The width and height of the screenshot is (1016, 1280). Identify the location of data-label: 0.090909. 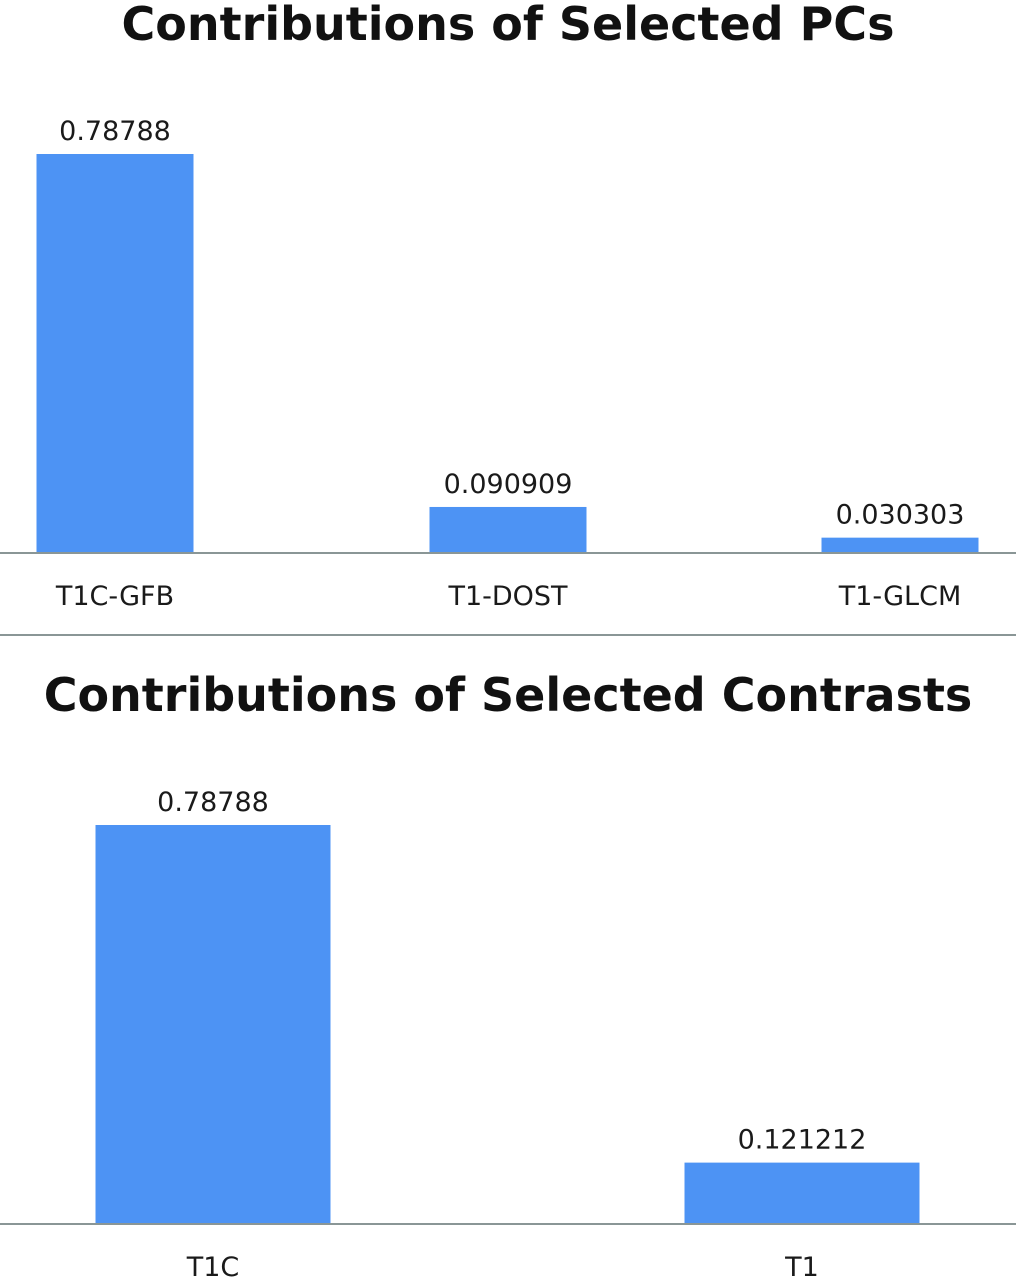
(508, 484).